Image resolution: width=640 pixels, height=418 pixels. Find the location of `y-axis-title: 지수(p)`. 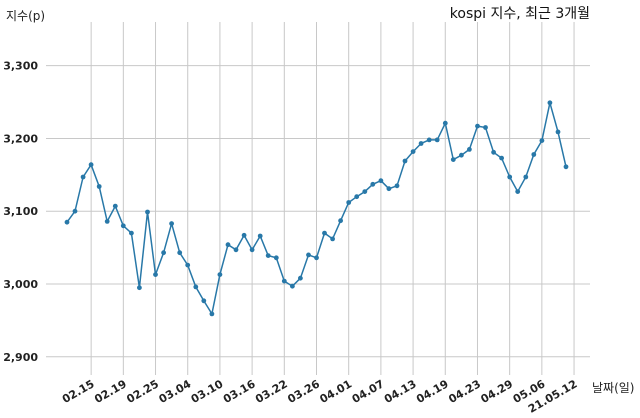

y-axis-title: 지수(p) is located at coordinates (25, 16).